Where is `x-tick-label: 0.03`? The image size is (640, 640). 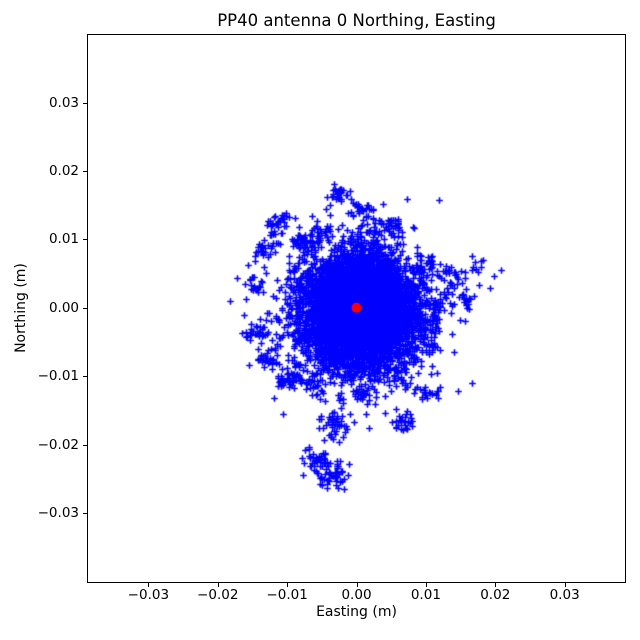
x-tick-label: 0.03 is located at coordinates (564, 595).